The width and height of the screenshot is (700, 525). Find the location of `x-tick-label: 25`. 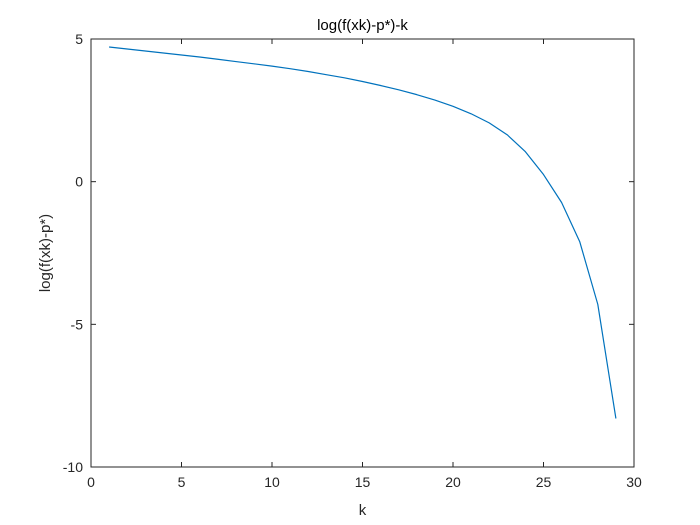

x-tick-label: 25 is located at coordinates (544, 482).